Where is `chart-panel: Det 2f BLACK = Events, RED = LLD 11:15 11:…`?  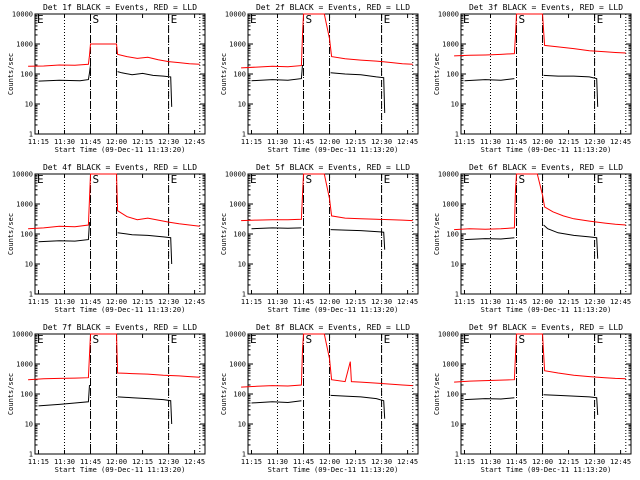 chart-panel: Det 2f BLACK = Events, RED = LLD 11:15 11:… is located at coordinates (319, 78).